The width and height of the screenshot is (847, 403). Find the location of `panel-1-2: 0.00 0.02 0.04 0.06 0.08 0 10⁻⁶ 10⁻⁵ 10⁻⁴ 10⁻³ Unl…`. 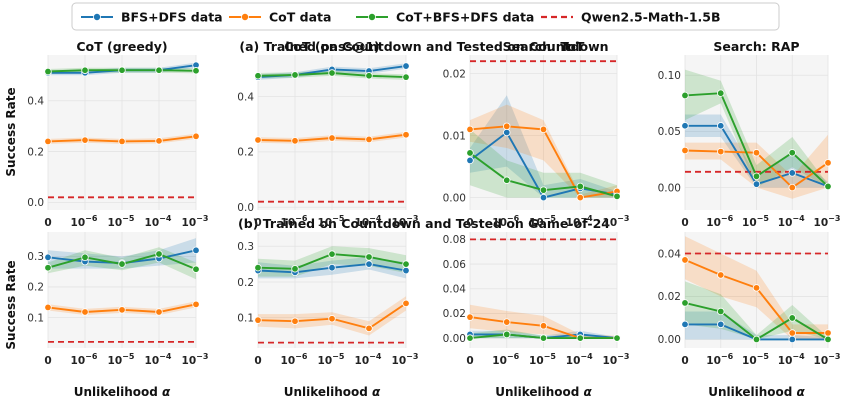

panel-1-2: 0.00 0.02 0.04 0.06 0.08 0 10⁻⁶ 10⁻⁵ 10⁻⁴ 10⁻³ Unl… is located at coordinates (536, 315).